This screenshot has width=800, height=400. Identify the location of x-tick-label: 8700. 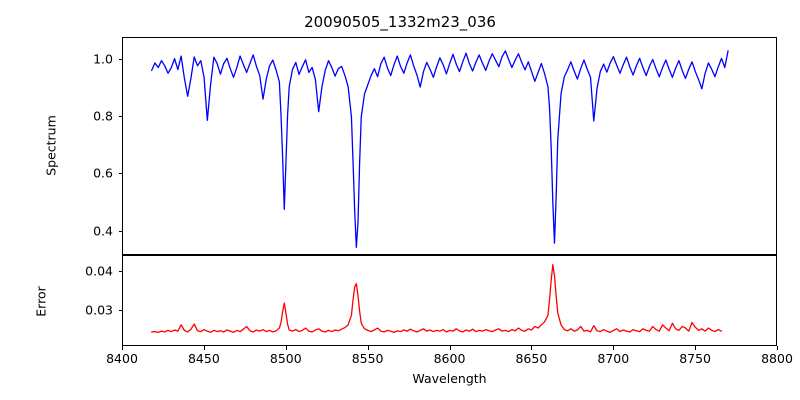
(613, 358).